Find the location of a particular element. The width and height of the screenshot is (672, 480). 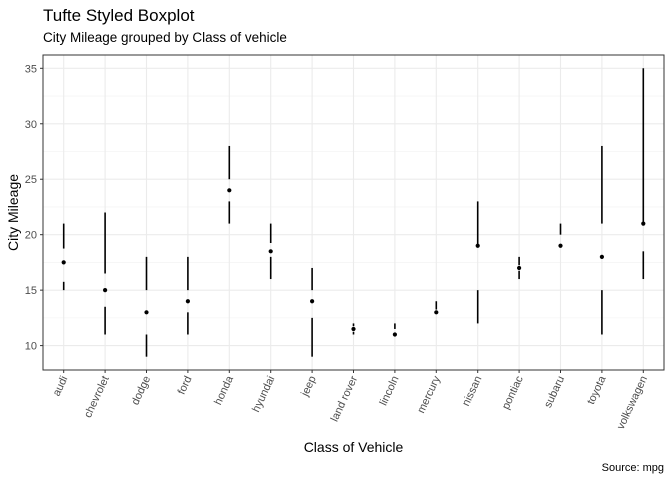

x-tick-label: chevrolet is located at coordinates (97, 397).